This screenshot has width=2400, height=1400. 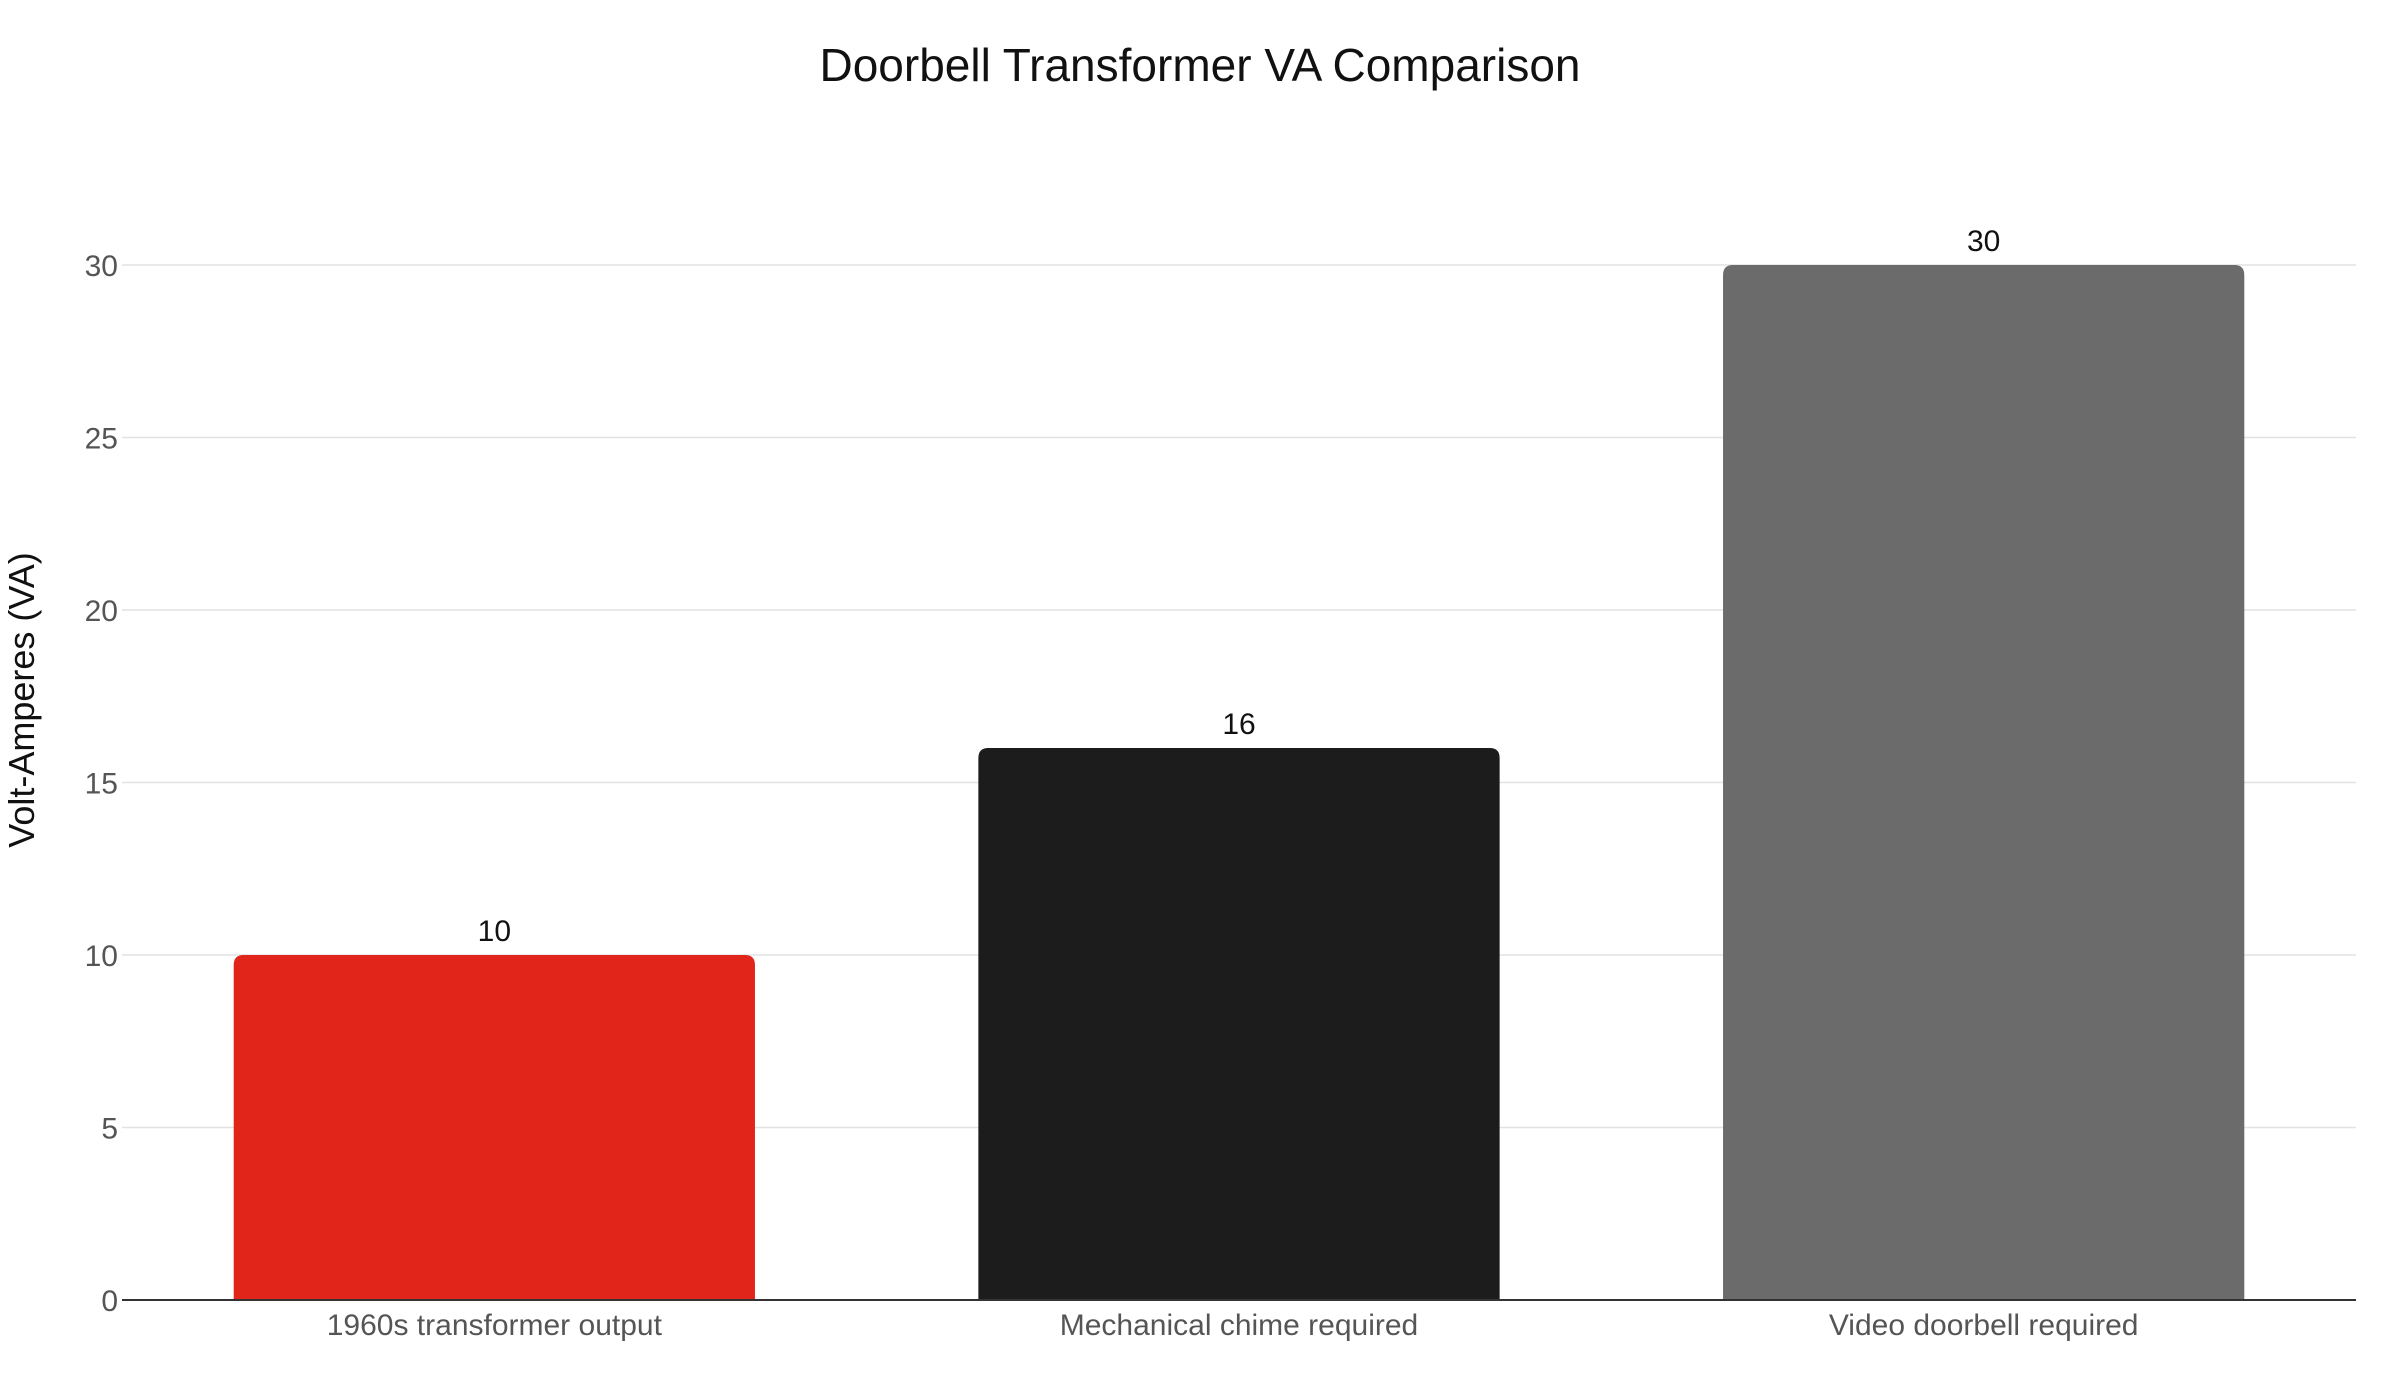 What do you see at coordinates (1983, 241) in the screenshot?
I see `data-label: 30` at bounding box center [1983, 241].